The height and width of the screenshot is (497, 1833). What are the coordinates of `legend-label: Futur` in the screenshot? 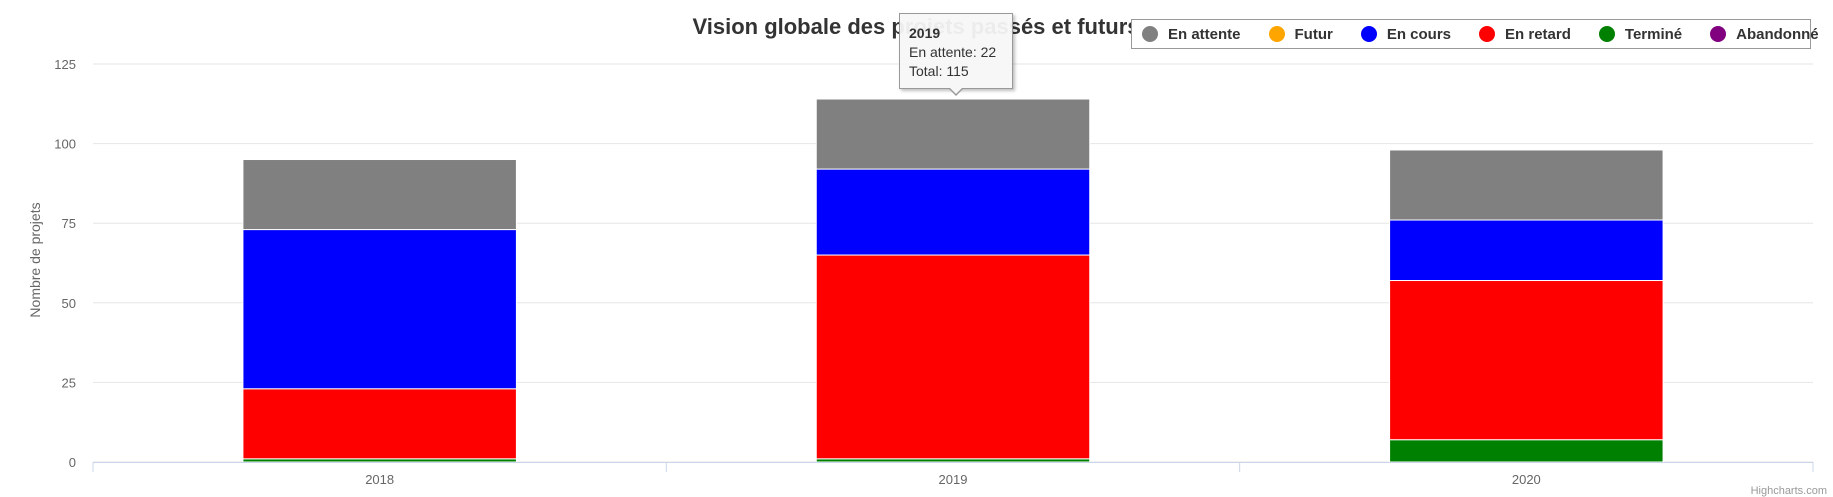 It's located at (1313, 34).